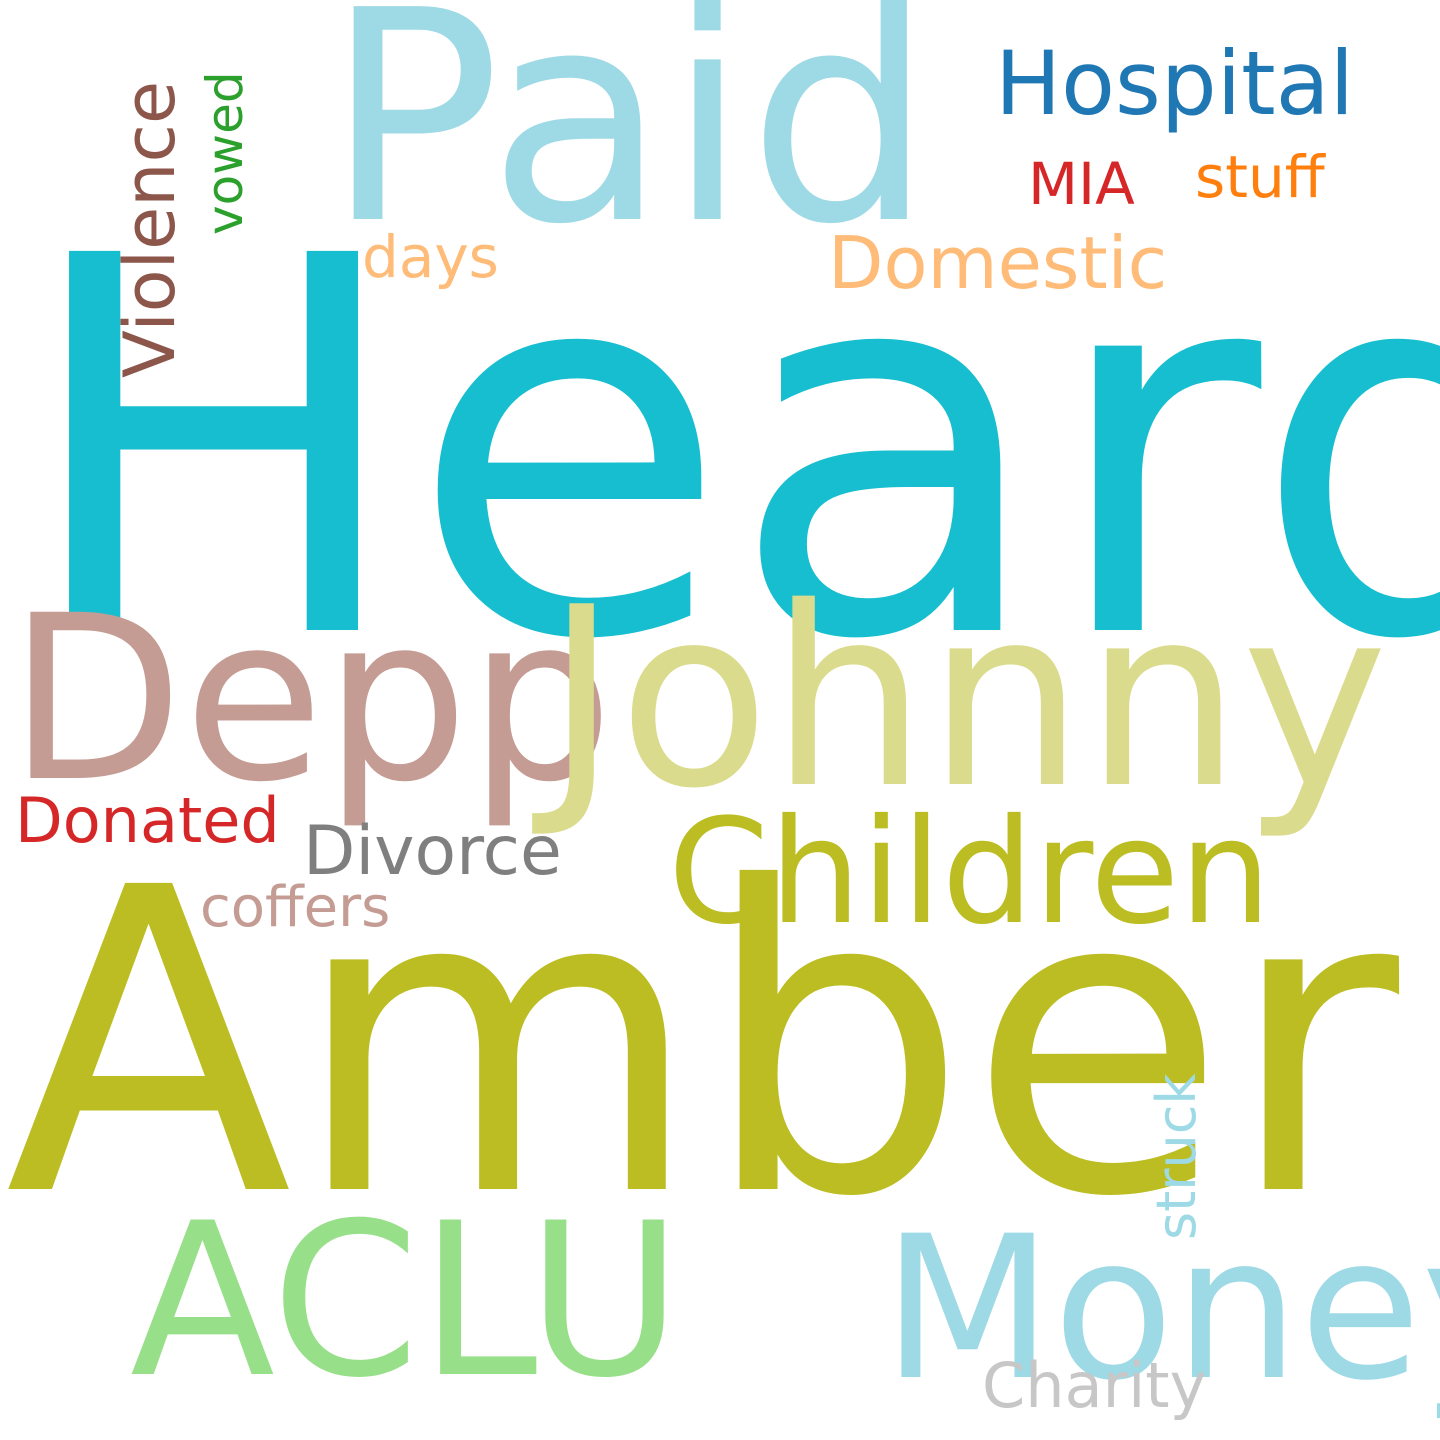  I want to click on word-hospital: Hospital, so click(1175, 83).